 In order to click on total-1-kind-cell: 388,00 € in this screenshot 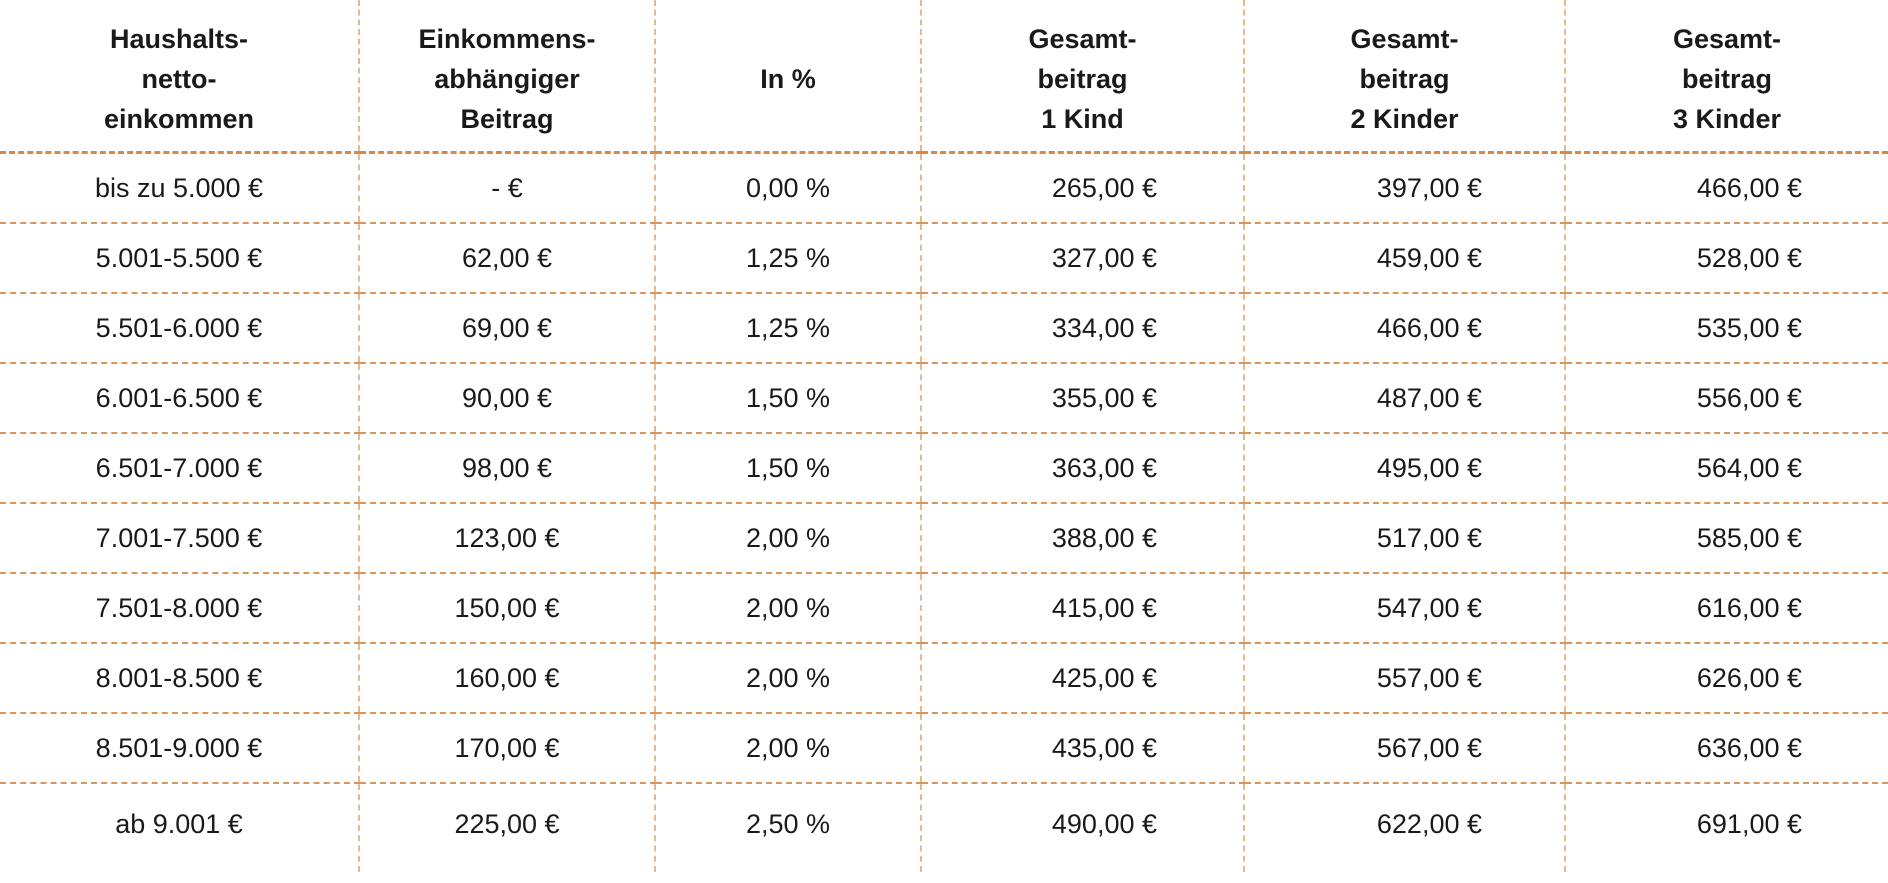, I will do `click(1082, 538)`.